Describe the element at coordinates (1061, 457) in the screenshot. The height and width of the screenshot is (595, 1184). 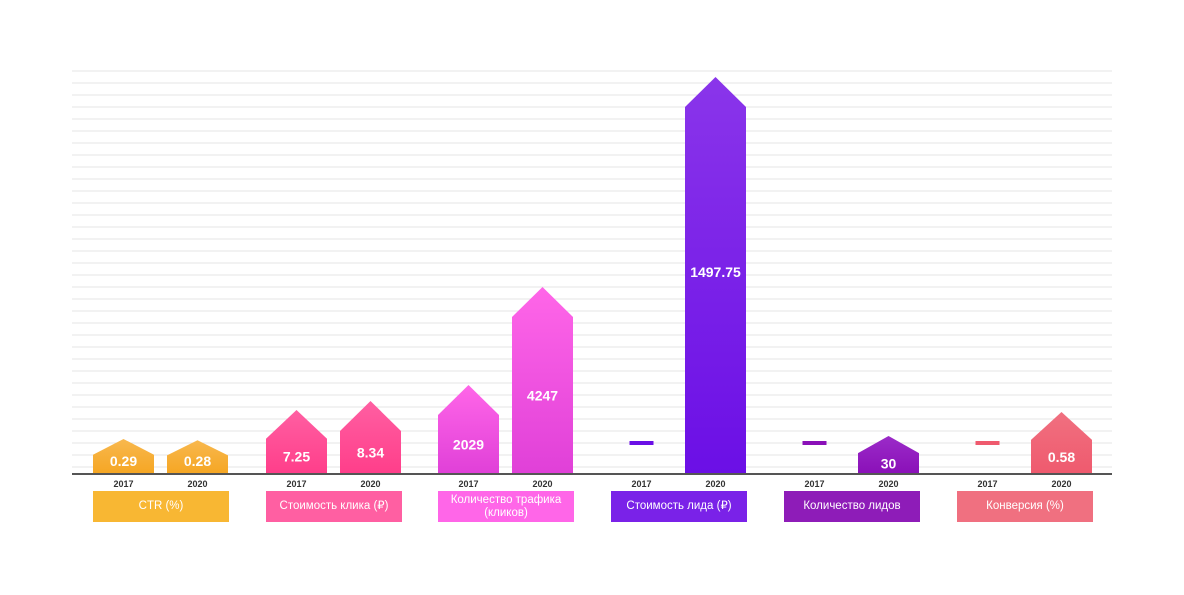
I see `bar-value-label: 0.58` at that location.